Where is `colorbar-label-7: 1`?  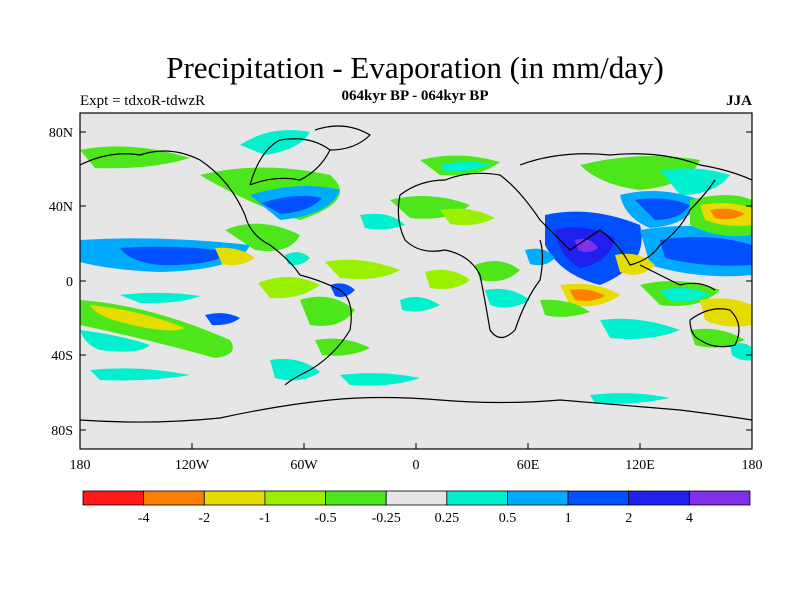 colorbar-label-7: 1 is located at coordinates (568, 518).